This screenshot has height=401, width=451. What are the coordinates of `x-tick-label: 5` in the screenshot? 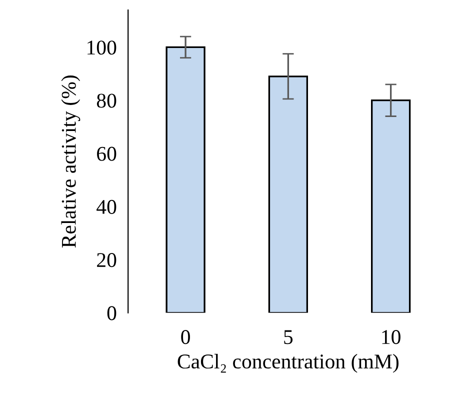 It's located at (288, 337).